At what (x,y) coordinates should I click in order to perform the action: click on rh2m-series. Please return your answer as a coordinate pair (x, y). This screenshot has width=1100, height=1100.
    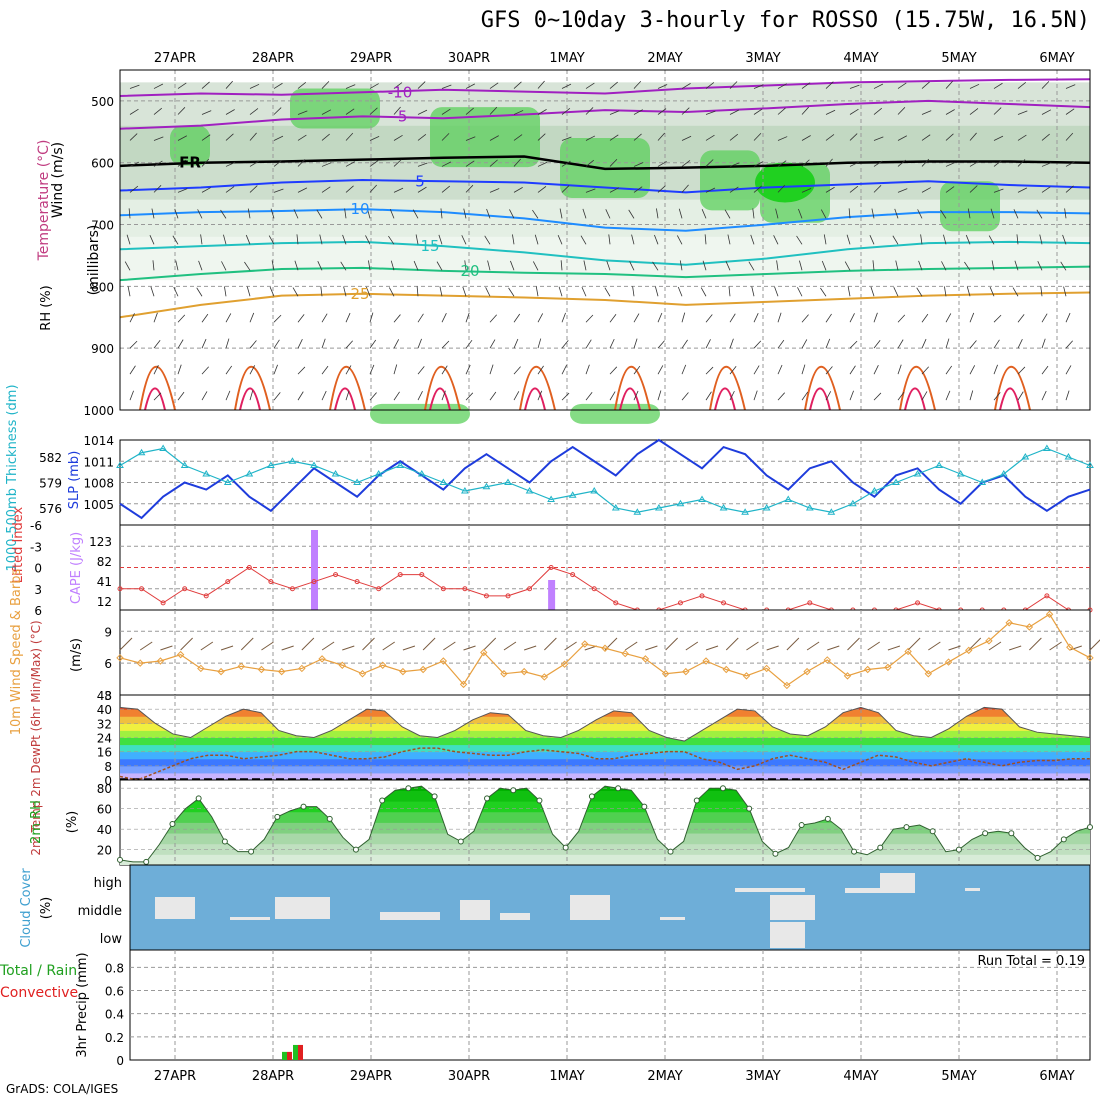
    Looking at the image, I should click on (605, 825).